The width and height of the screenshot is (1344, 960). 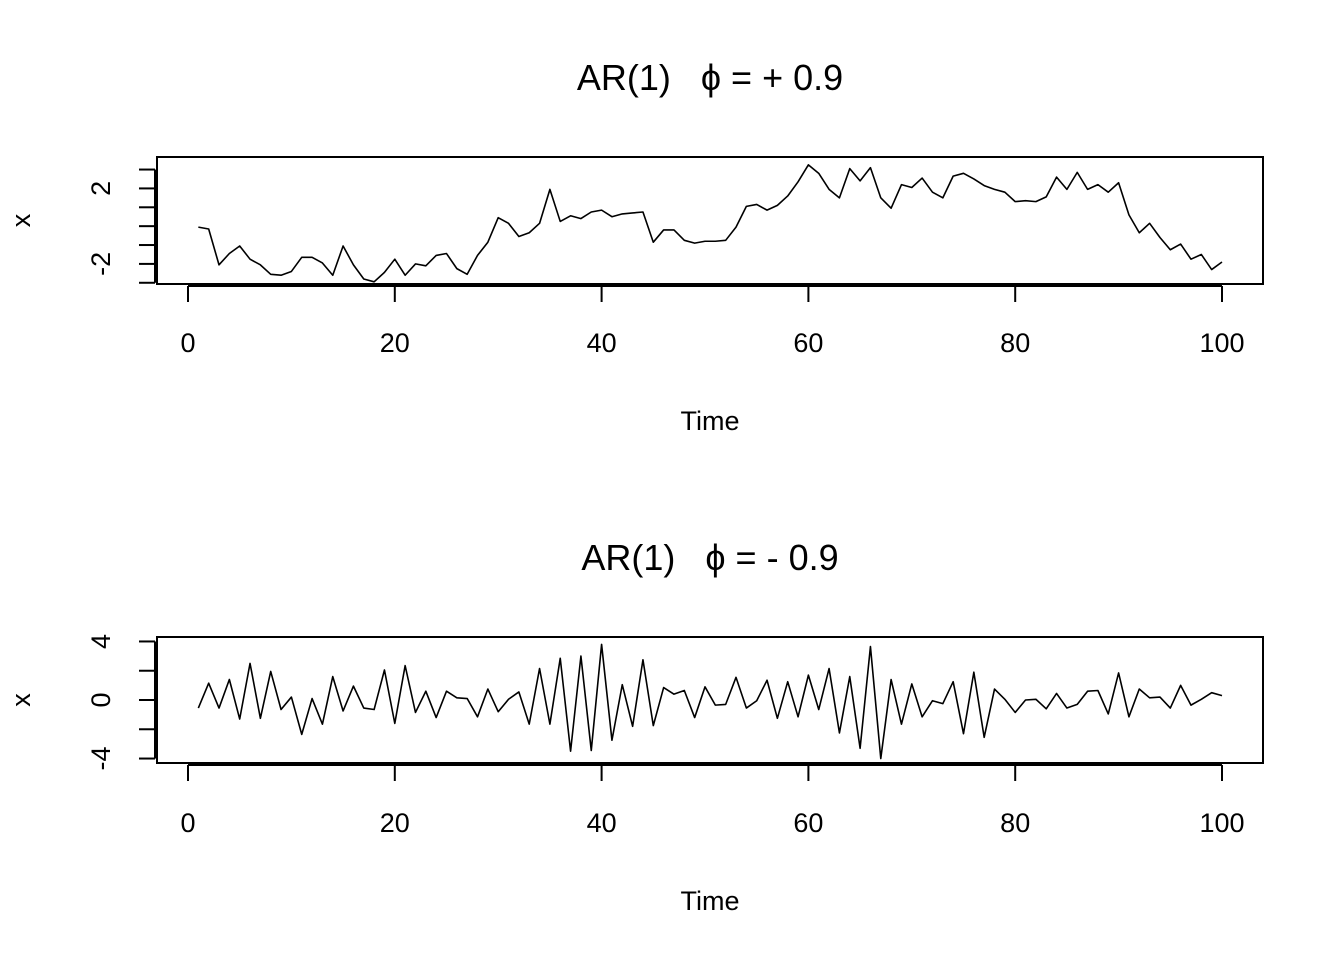 I want to click on y-tick-label: -4, so click(x=101, y=759).